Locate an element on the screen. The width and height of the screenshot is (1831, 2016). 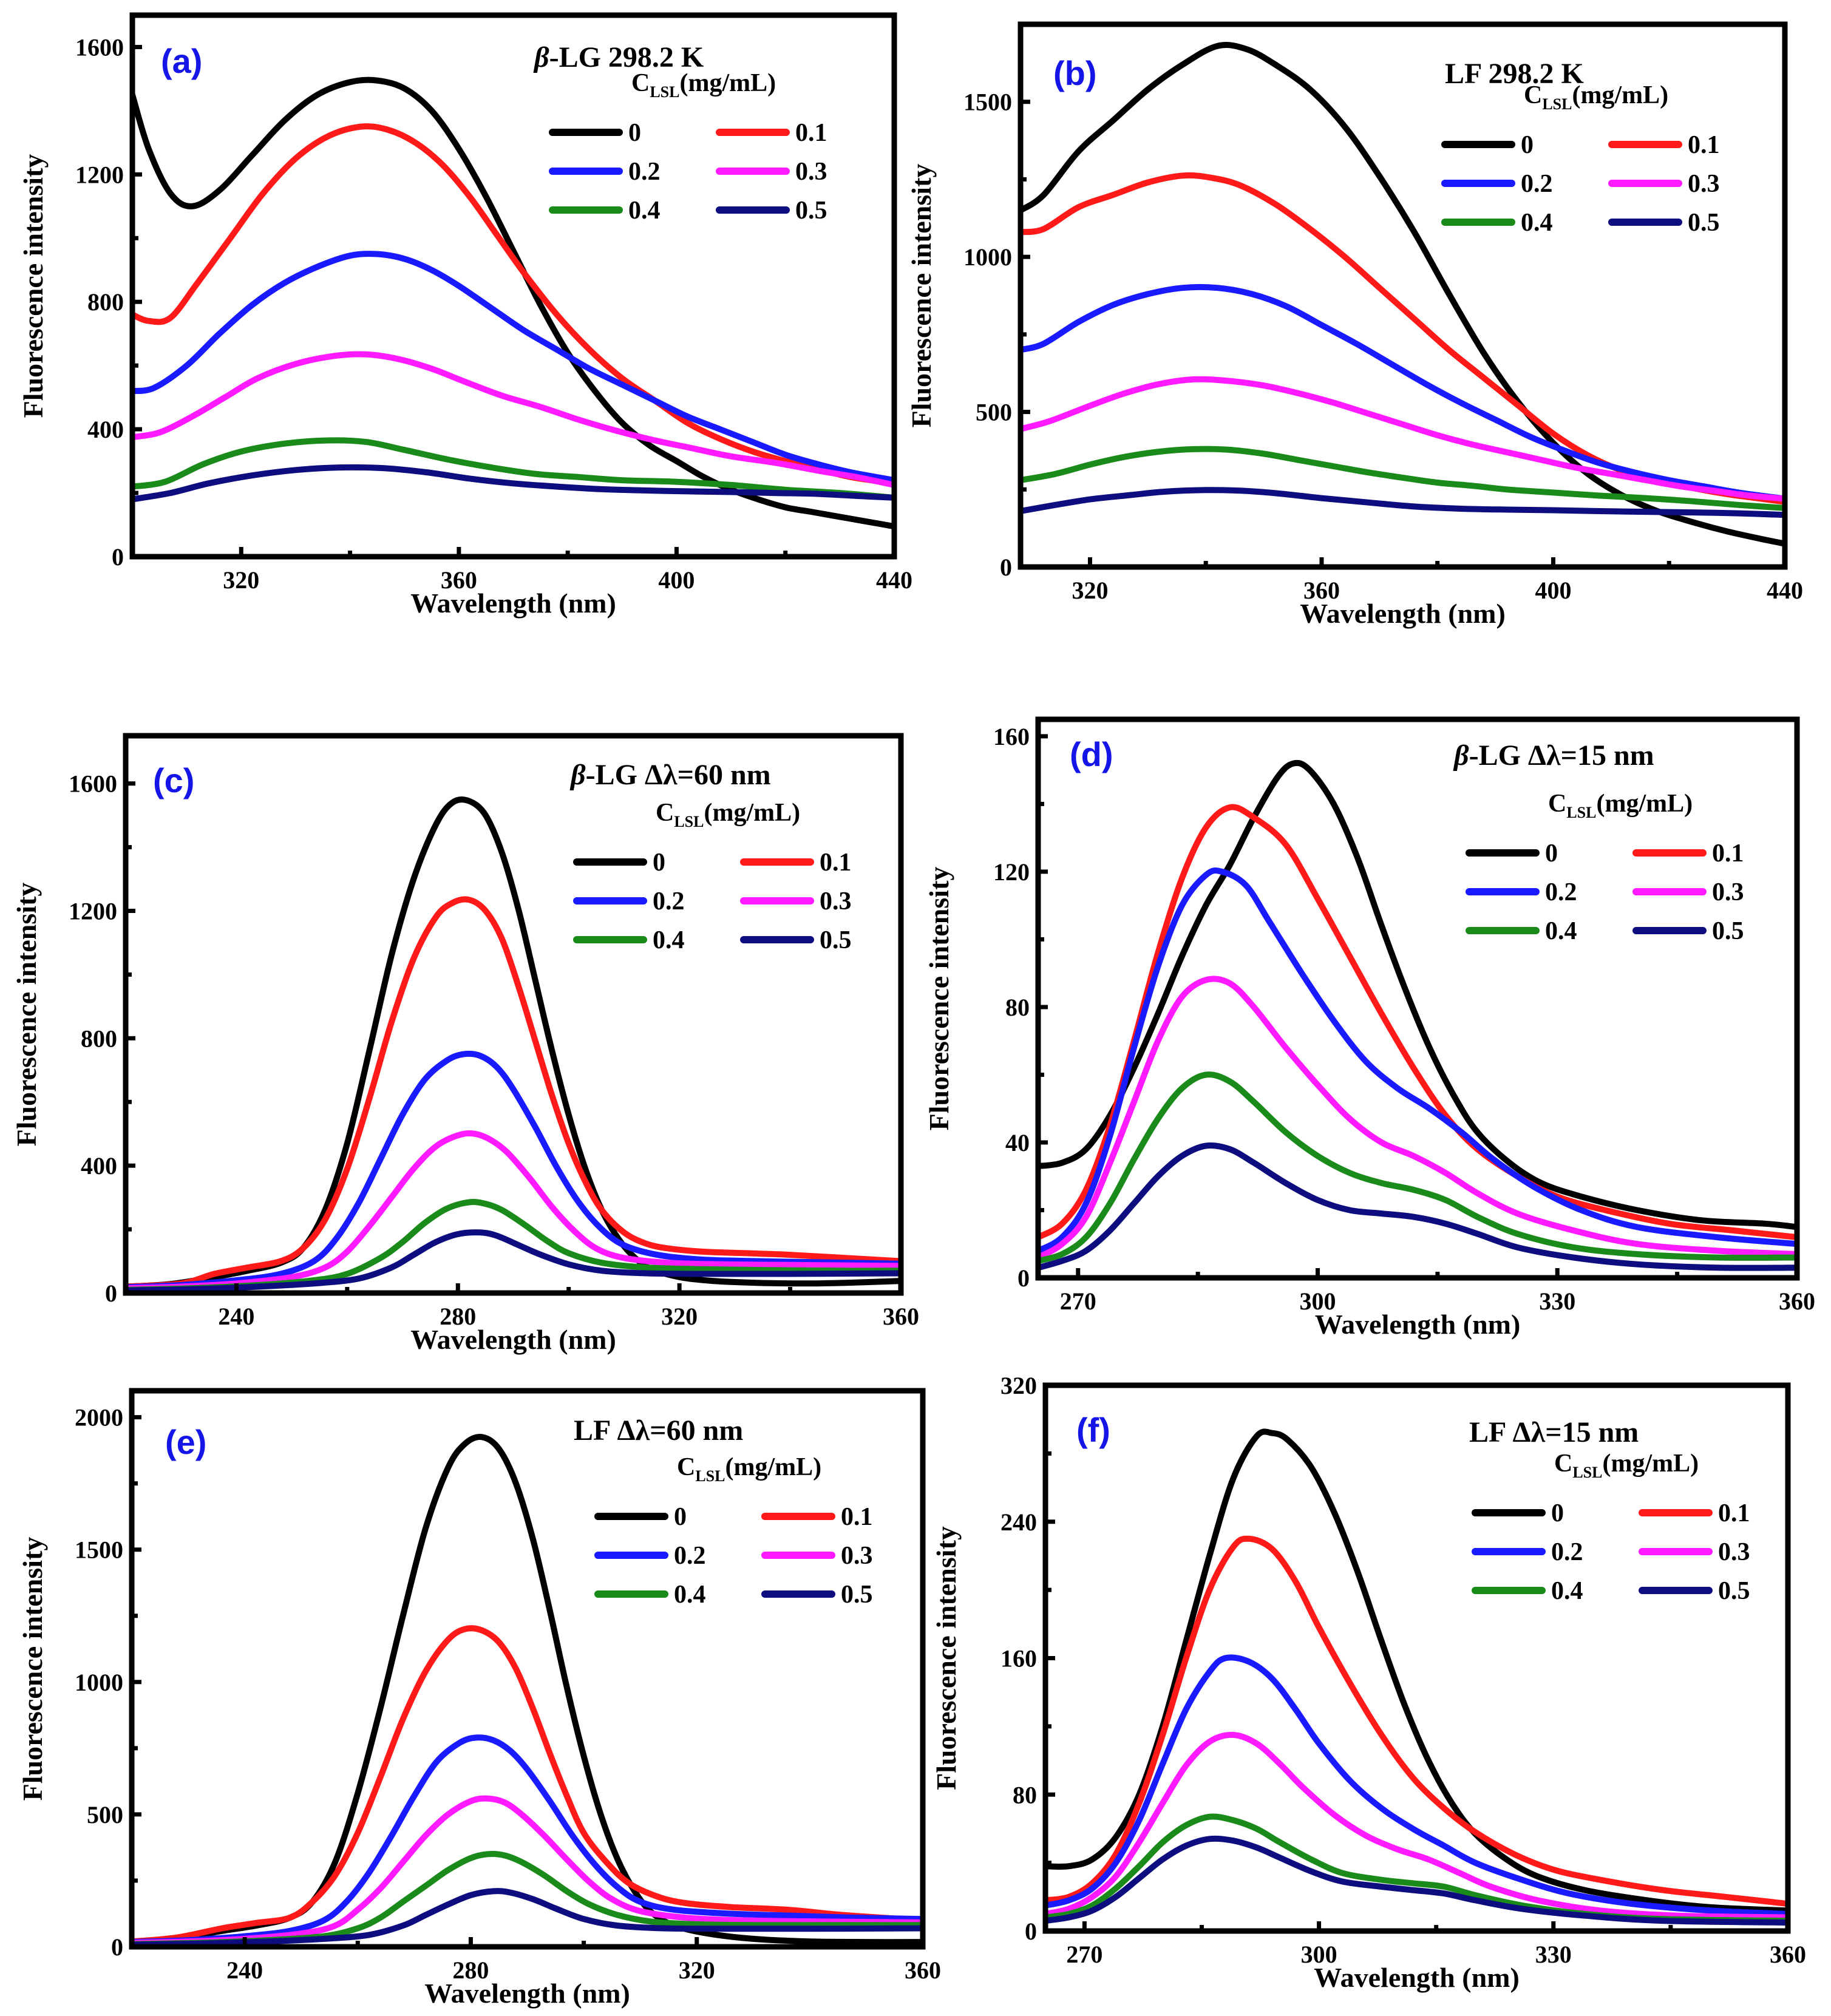
y-tick-label: 120 is located at coordinates (1011, 872).